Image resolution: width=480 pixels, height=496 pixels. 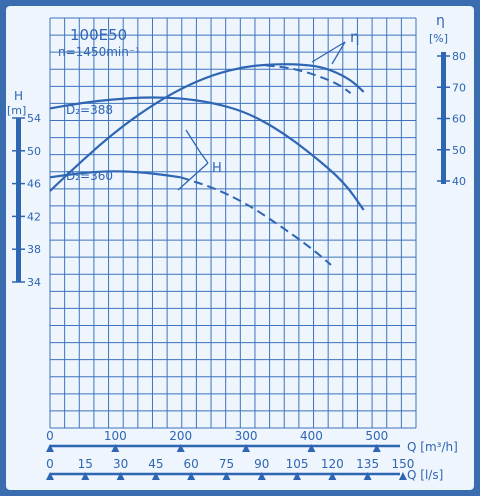 I want to click on x-axis-q-ls-tick-label: 150, so click(x=402, y=464).